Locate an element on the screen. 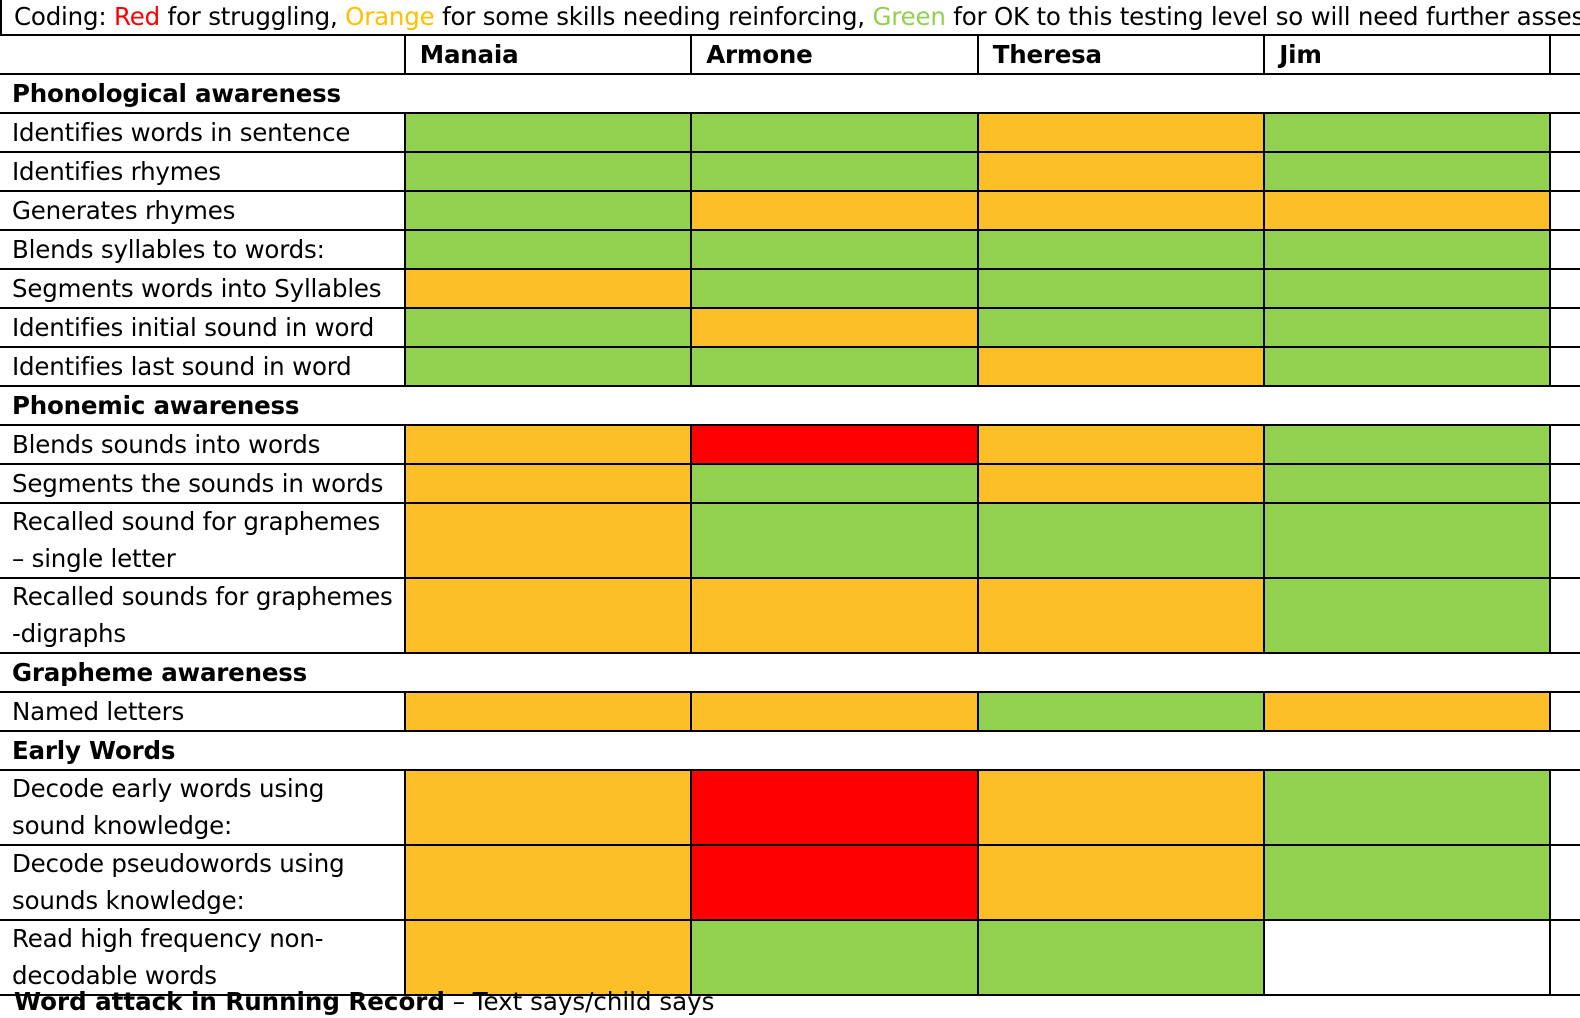 This screenshot has height=1018, width=1580. skill-row: Identifies last sound in word is located at coordinates (790, 366).